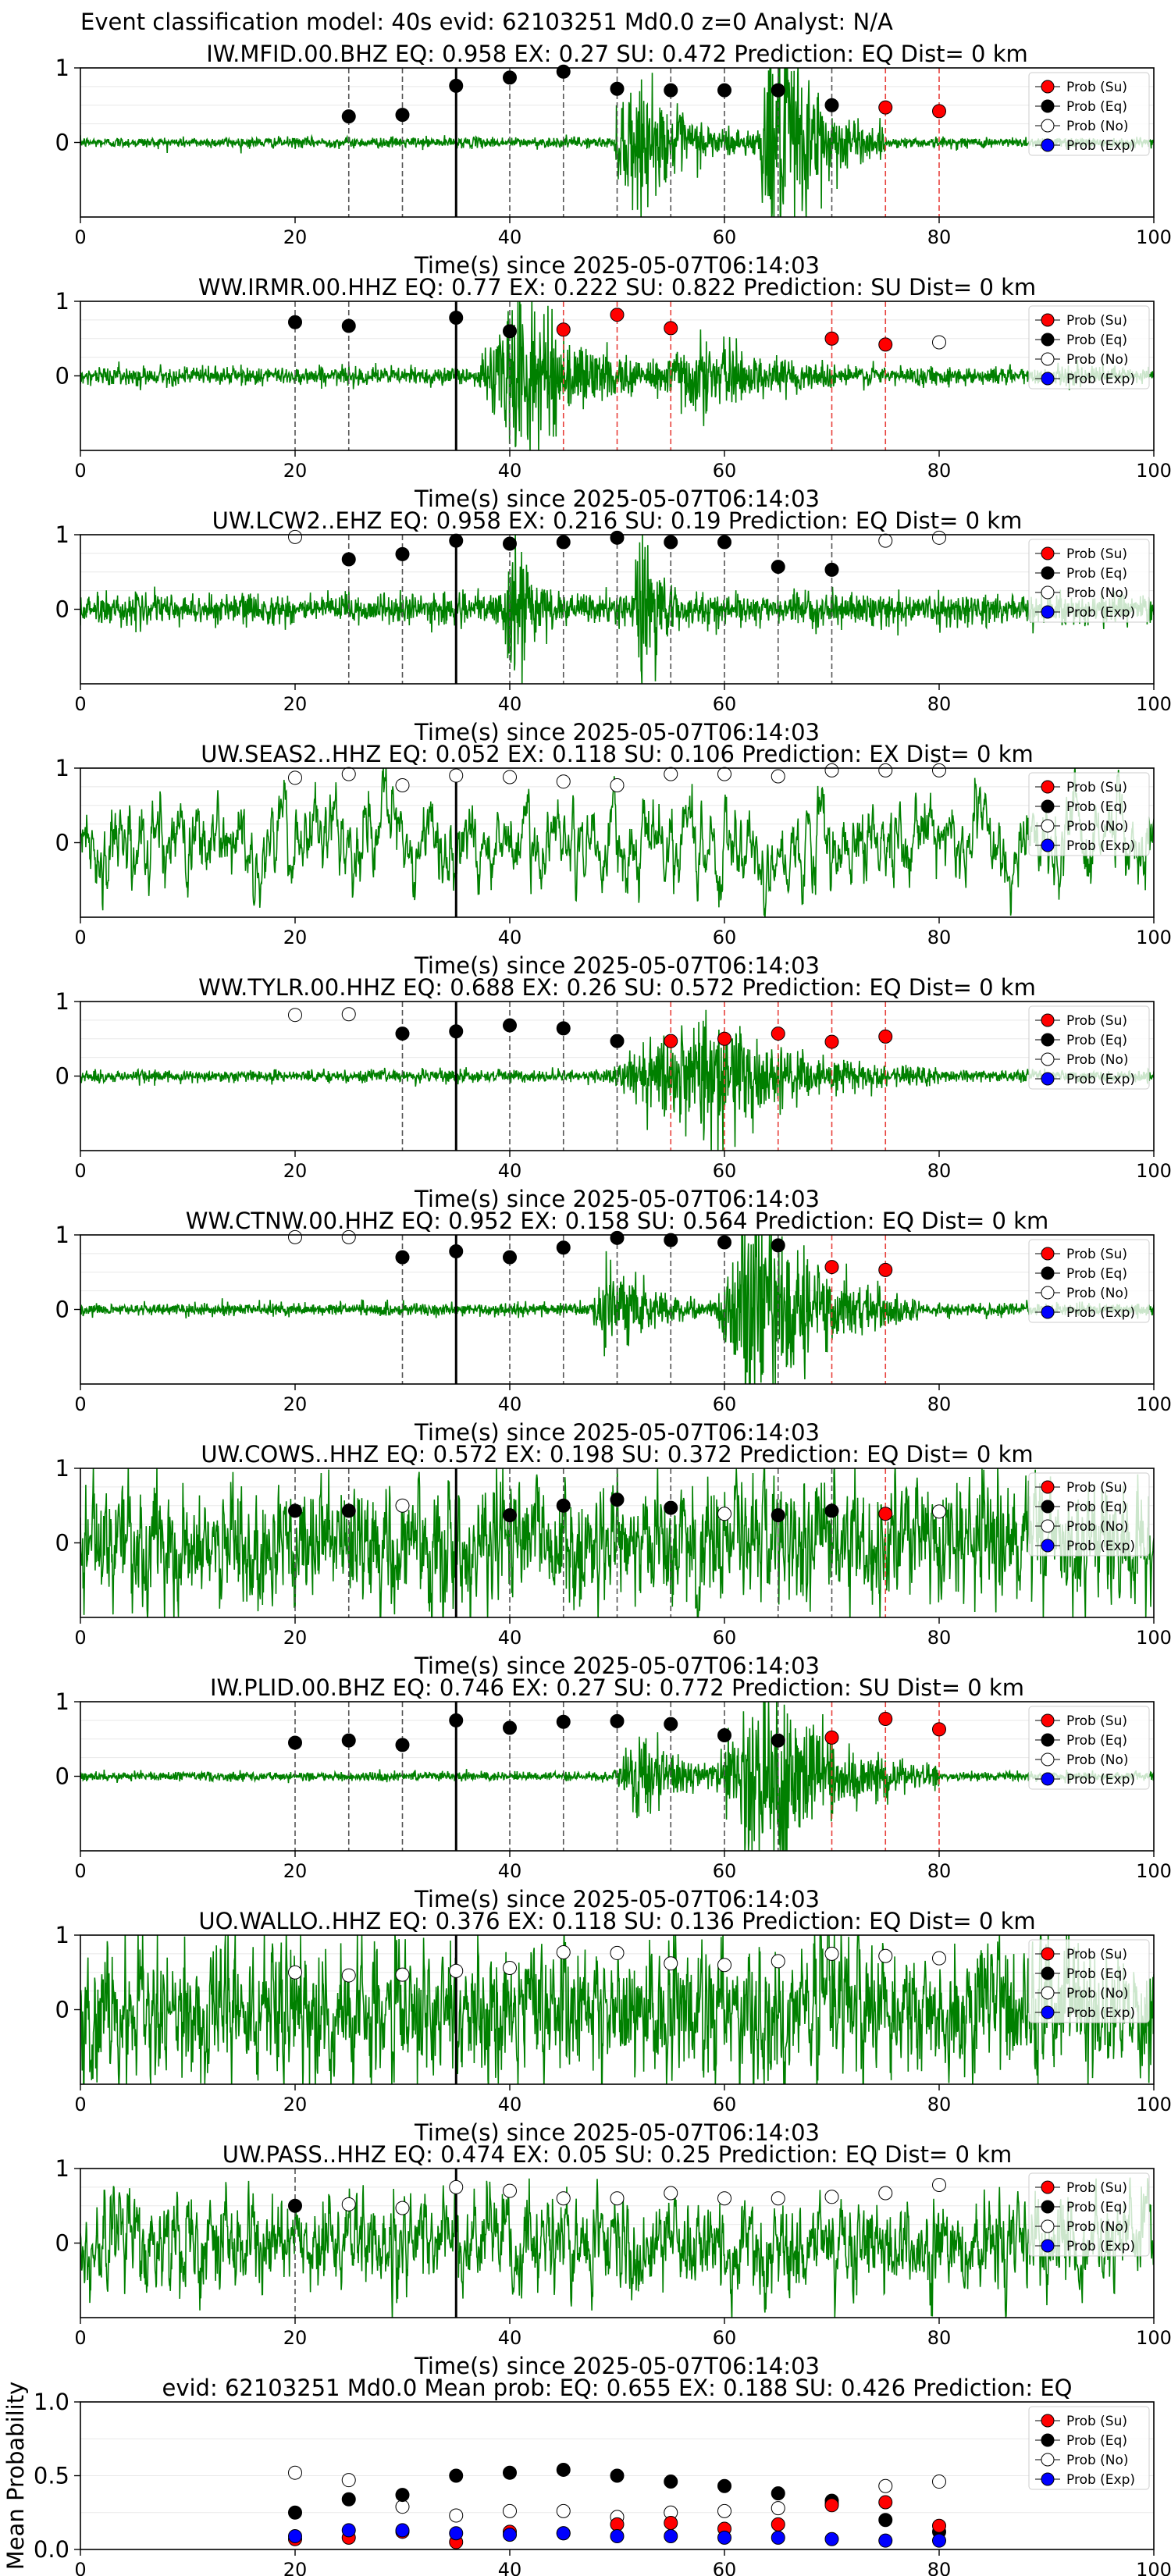 The width and height of the screenshot is (1171, 2576). What do you see at coordinates (62, 843) in the screenshot?
I see `y-tick-label: 0` at bounding box center [62, 843].